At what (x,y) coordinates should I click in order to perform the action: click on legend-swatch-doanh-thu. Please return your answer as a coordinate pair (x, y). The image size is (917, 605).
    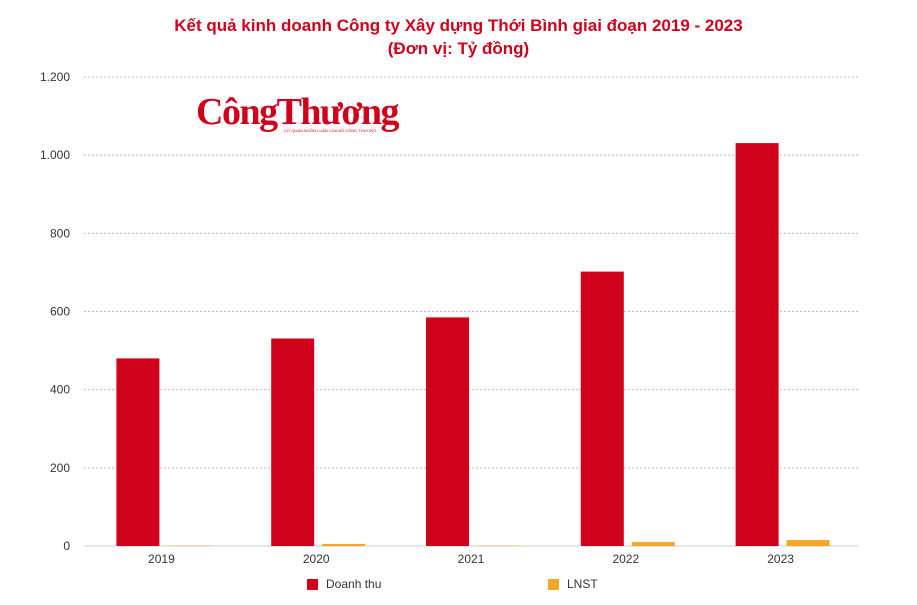
    Looking at the image, I should click on (312, 584).